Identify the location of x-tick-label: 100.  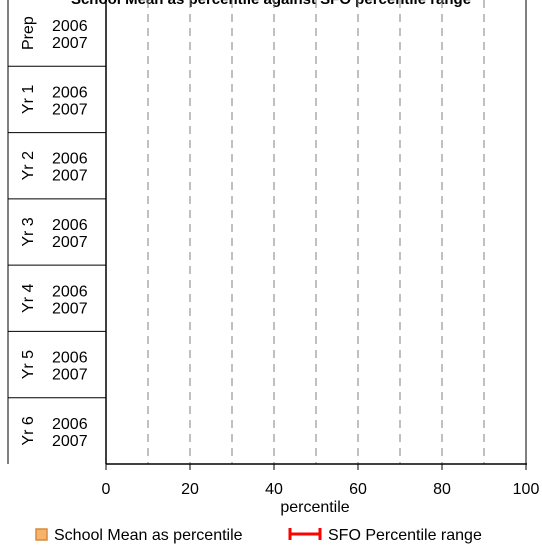
(526, 489).